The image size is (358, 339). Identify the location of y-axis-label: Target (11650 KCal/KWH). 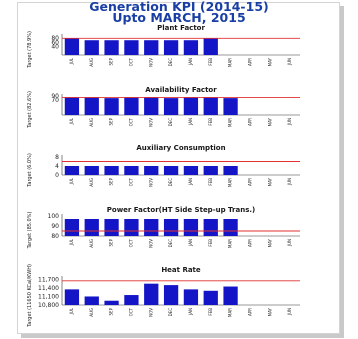
(30, 296).